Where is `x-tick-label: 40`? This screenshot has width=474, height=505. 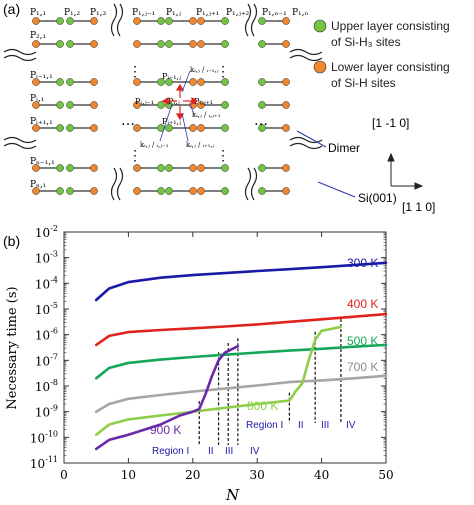
x-tick-label: 40 is located at coordinates (321, 475).